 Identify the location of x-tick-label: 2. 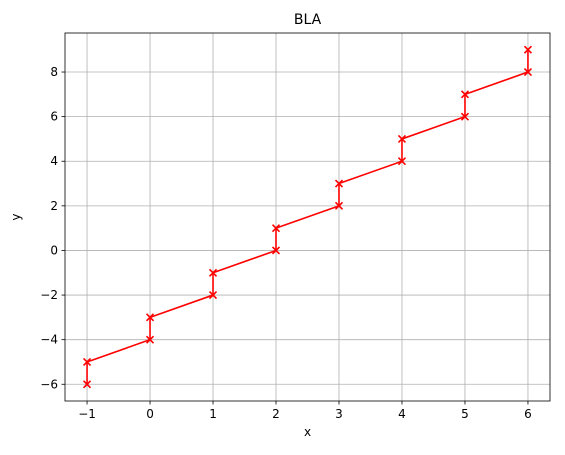
(276, 414).